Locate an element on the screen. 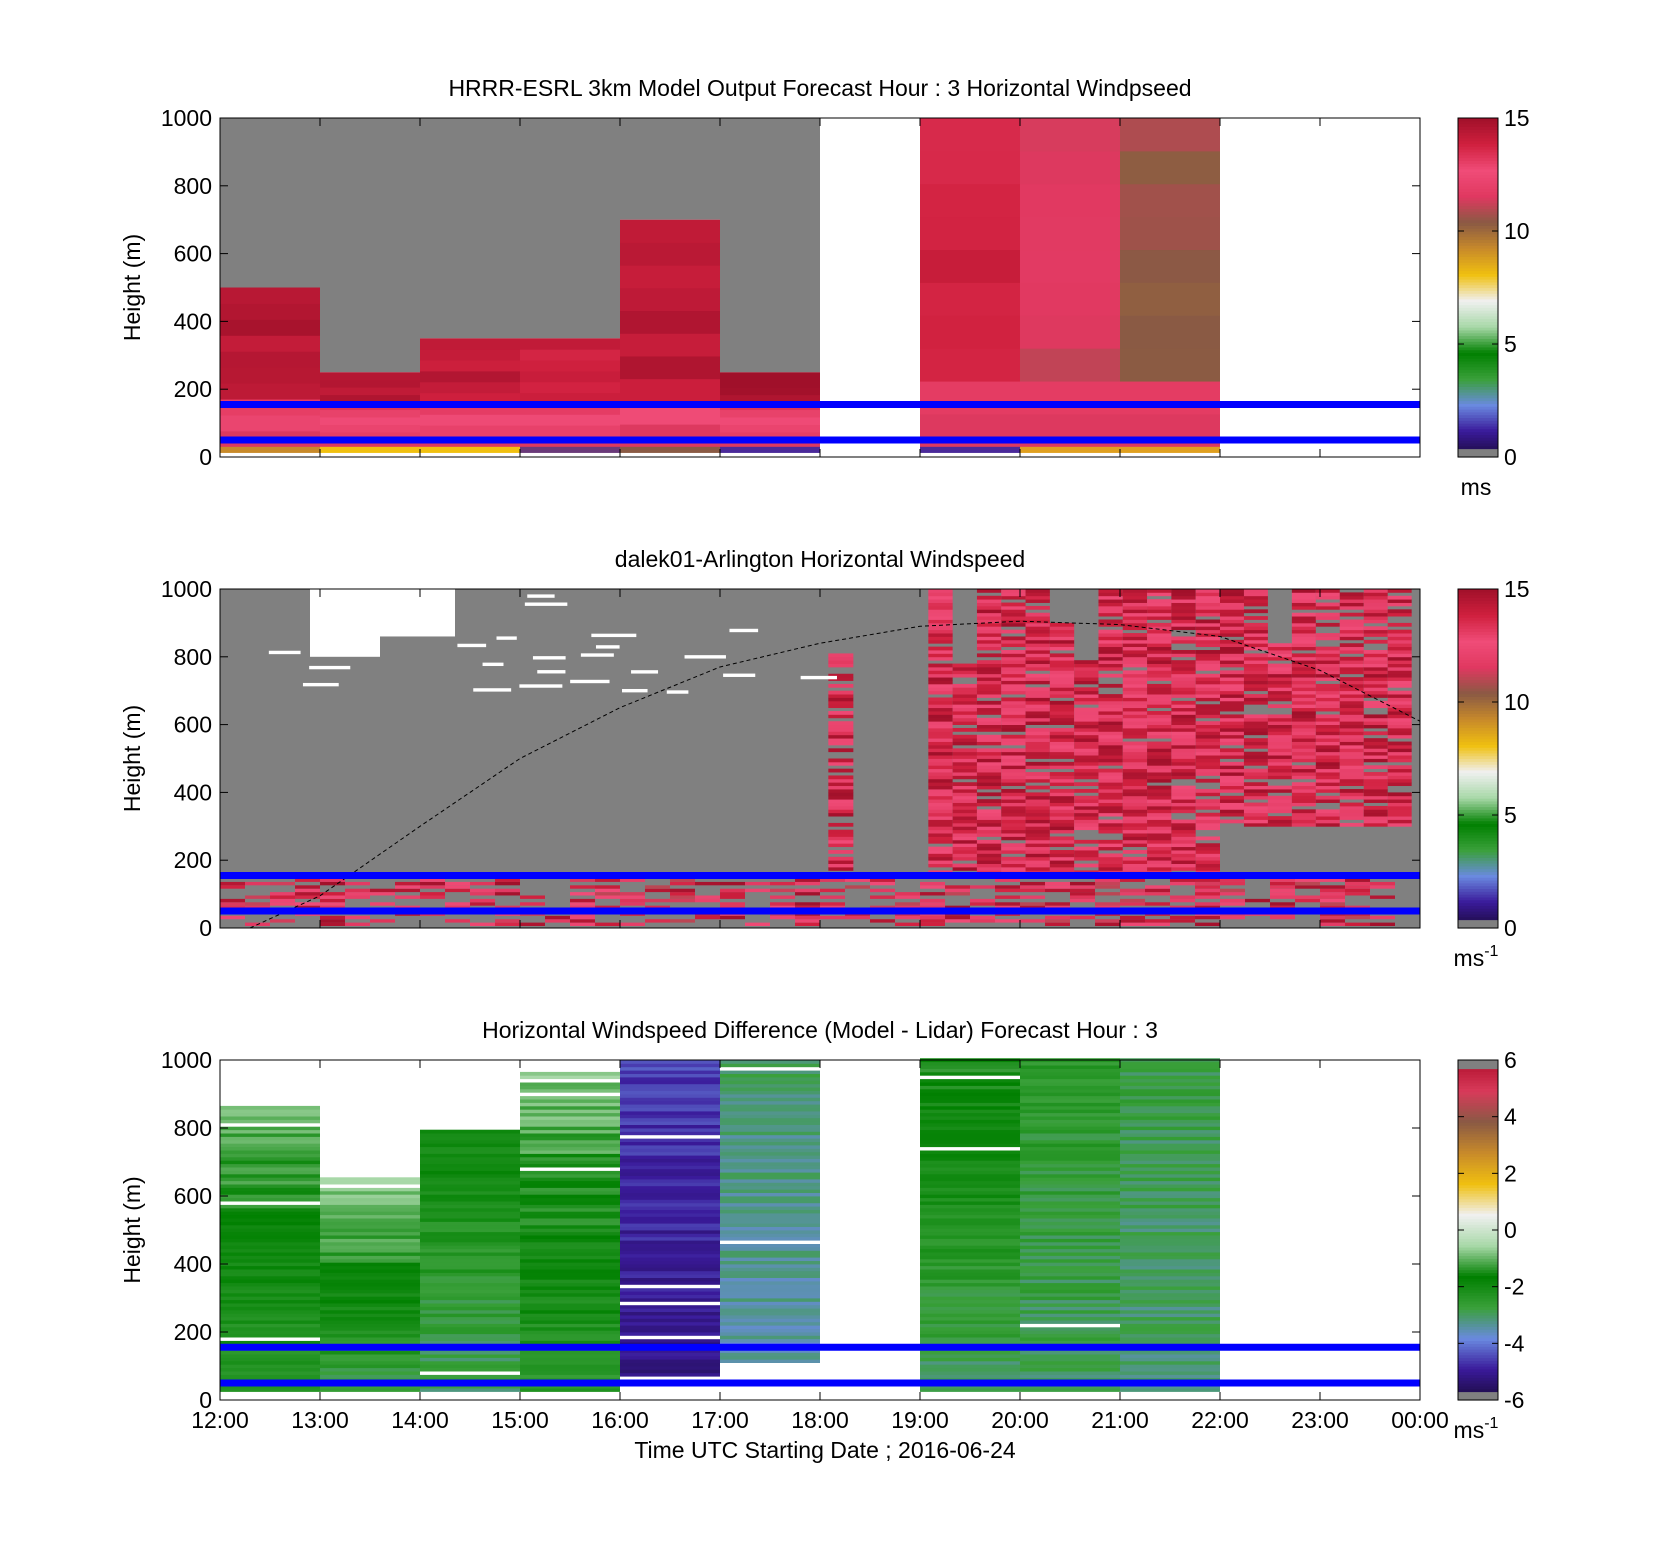 Image resolution: width=1680 pixels, height=1561 pixels. colorbar-unit-exponent: -1 is located at coordinates (1491, 1423).